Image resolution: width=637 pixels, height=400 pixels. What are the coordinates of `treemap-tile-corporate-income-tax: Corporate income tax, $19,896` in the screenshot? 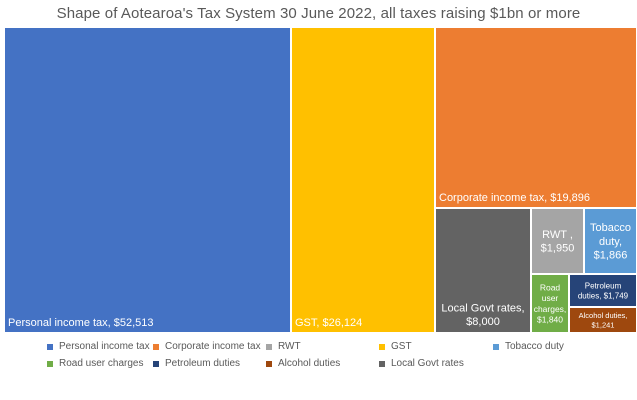 It's located at (535, 117).